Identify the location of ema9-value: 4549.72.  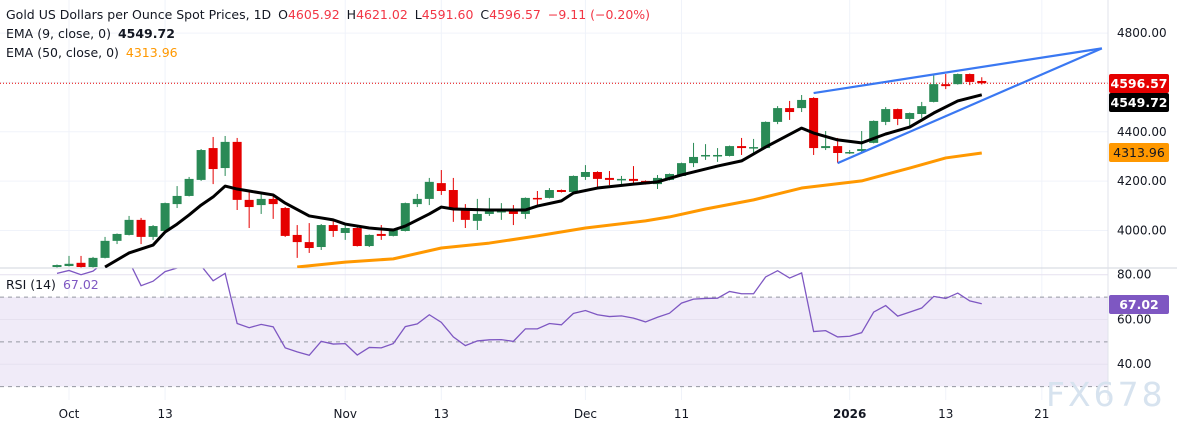
(146, 33).